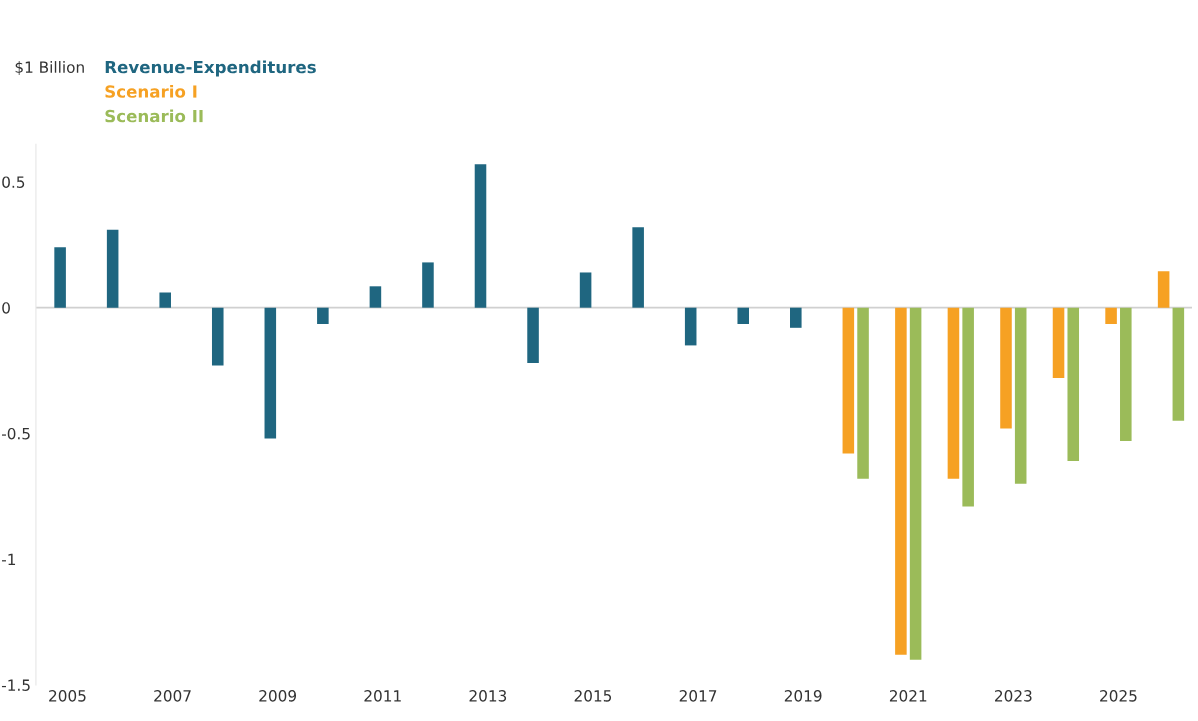 This screenshot has width=1198, height=721. Describe the element at coordinates (1118, 696) in the screenshot. I see `x-tick-label: 2025` at that location.